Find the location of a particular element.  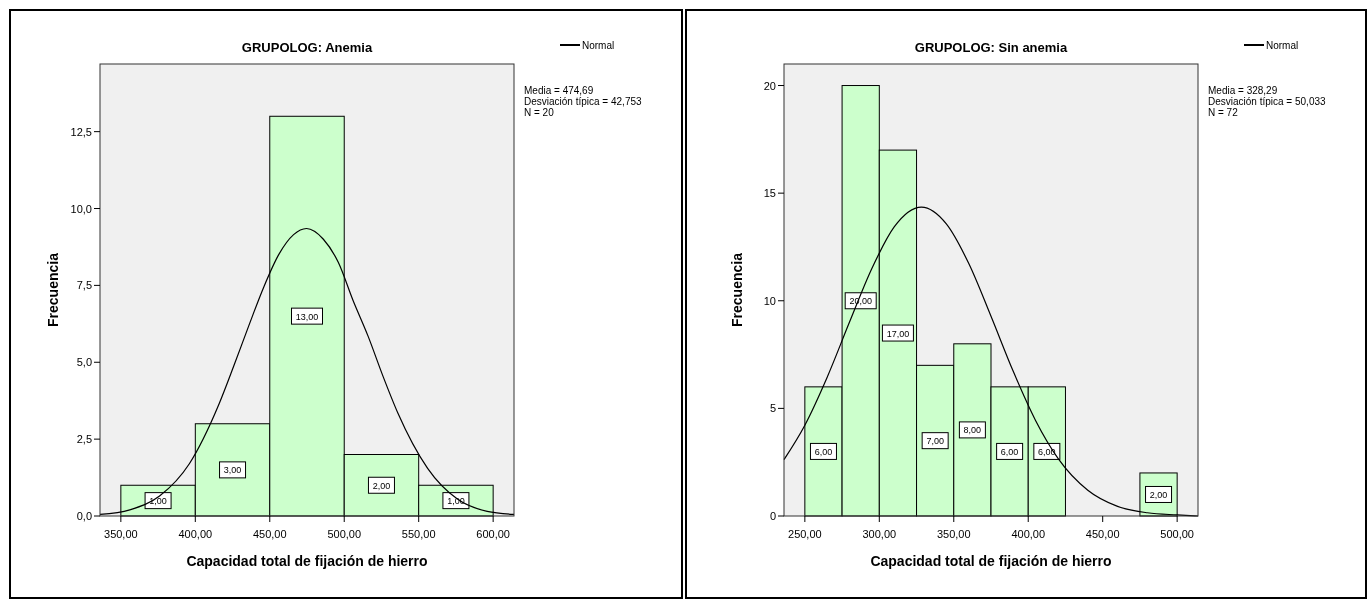

data-label: 17,00 is located at coordinates (898, 333).